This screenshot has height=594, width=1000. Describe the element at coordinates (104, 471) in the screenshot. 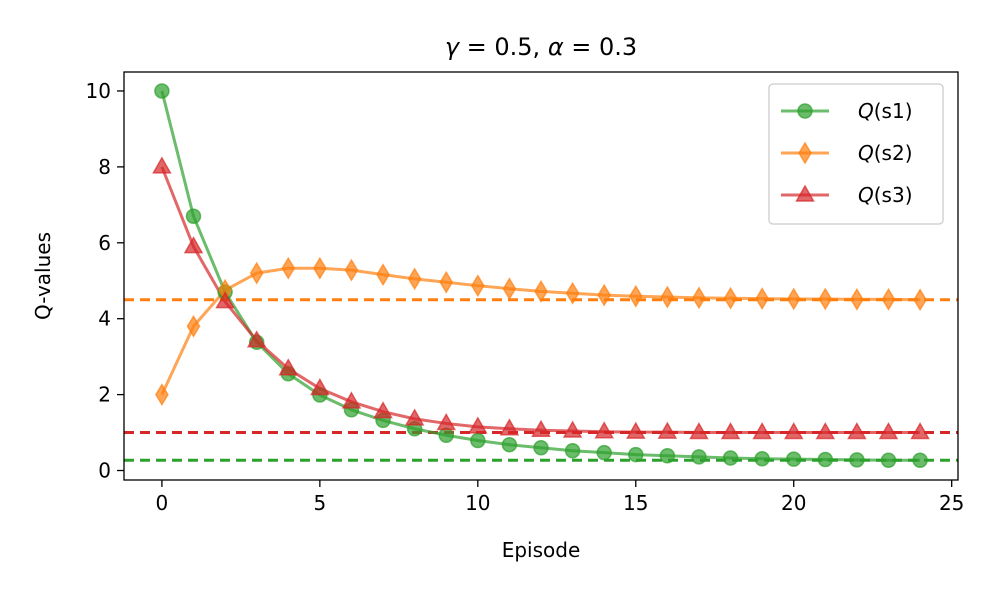

I see `y-tick-label: 0` at that location.